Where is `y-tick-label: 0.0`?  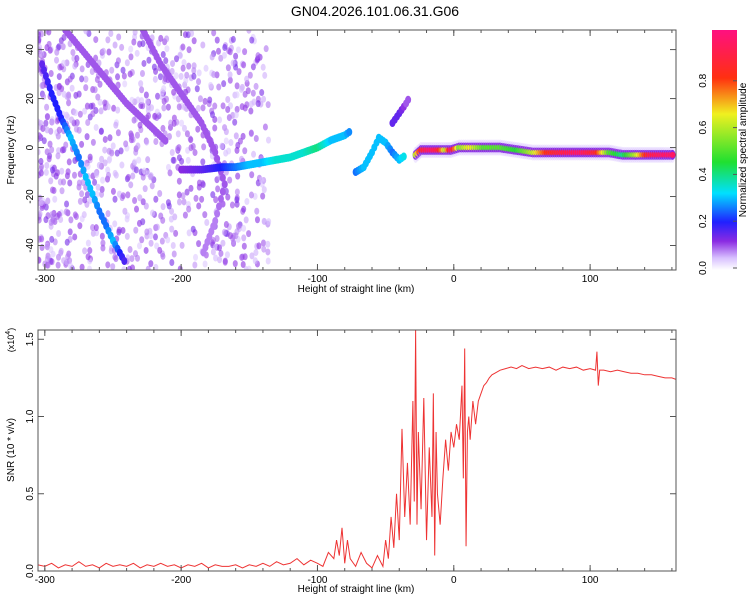
y-tick-label: 0.0 is located at coordinates (30, 571).